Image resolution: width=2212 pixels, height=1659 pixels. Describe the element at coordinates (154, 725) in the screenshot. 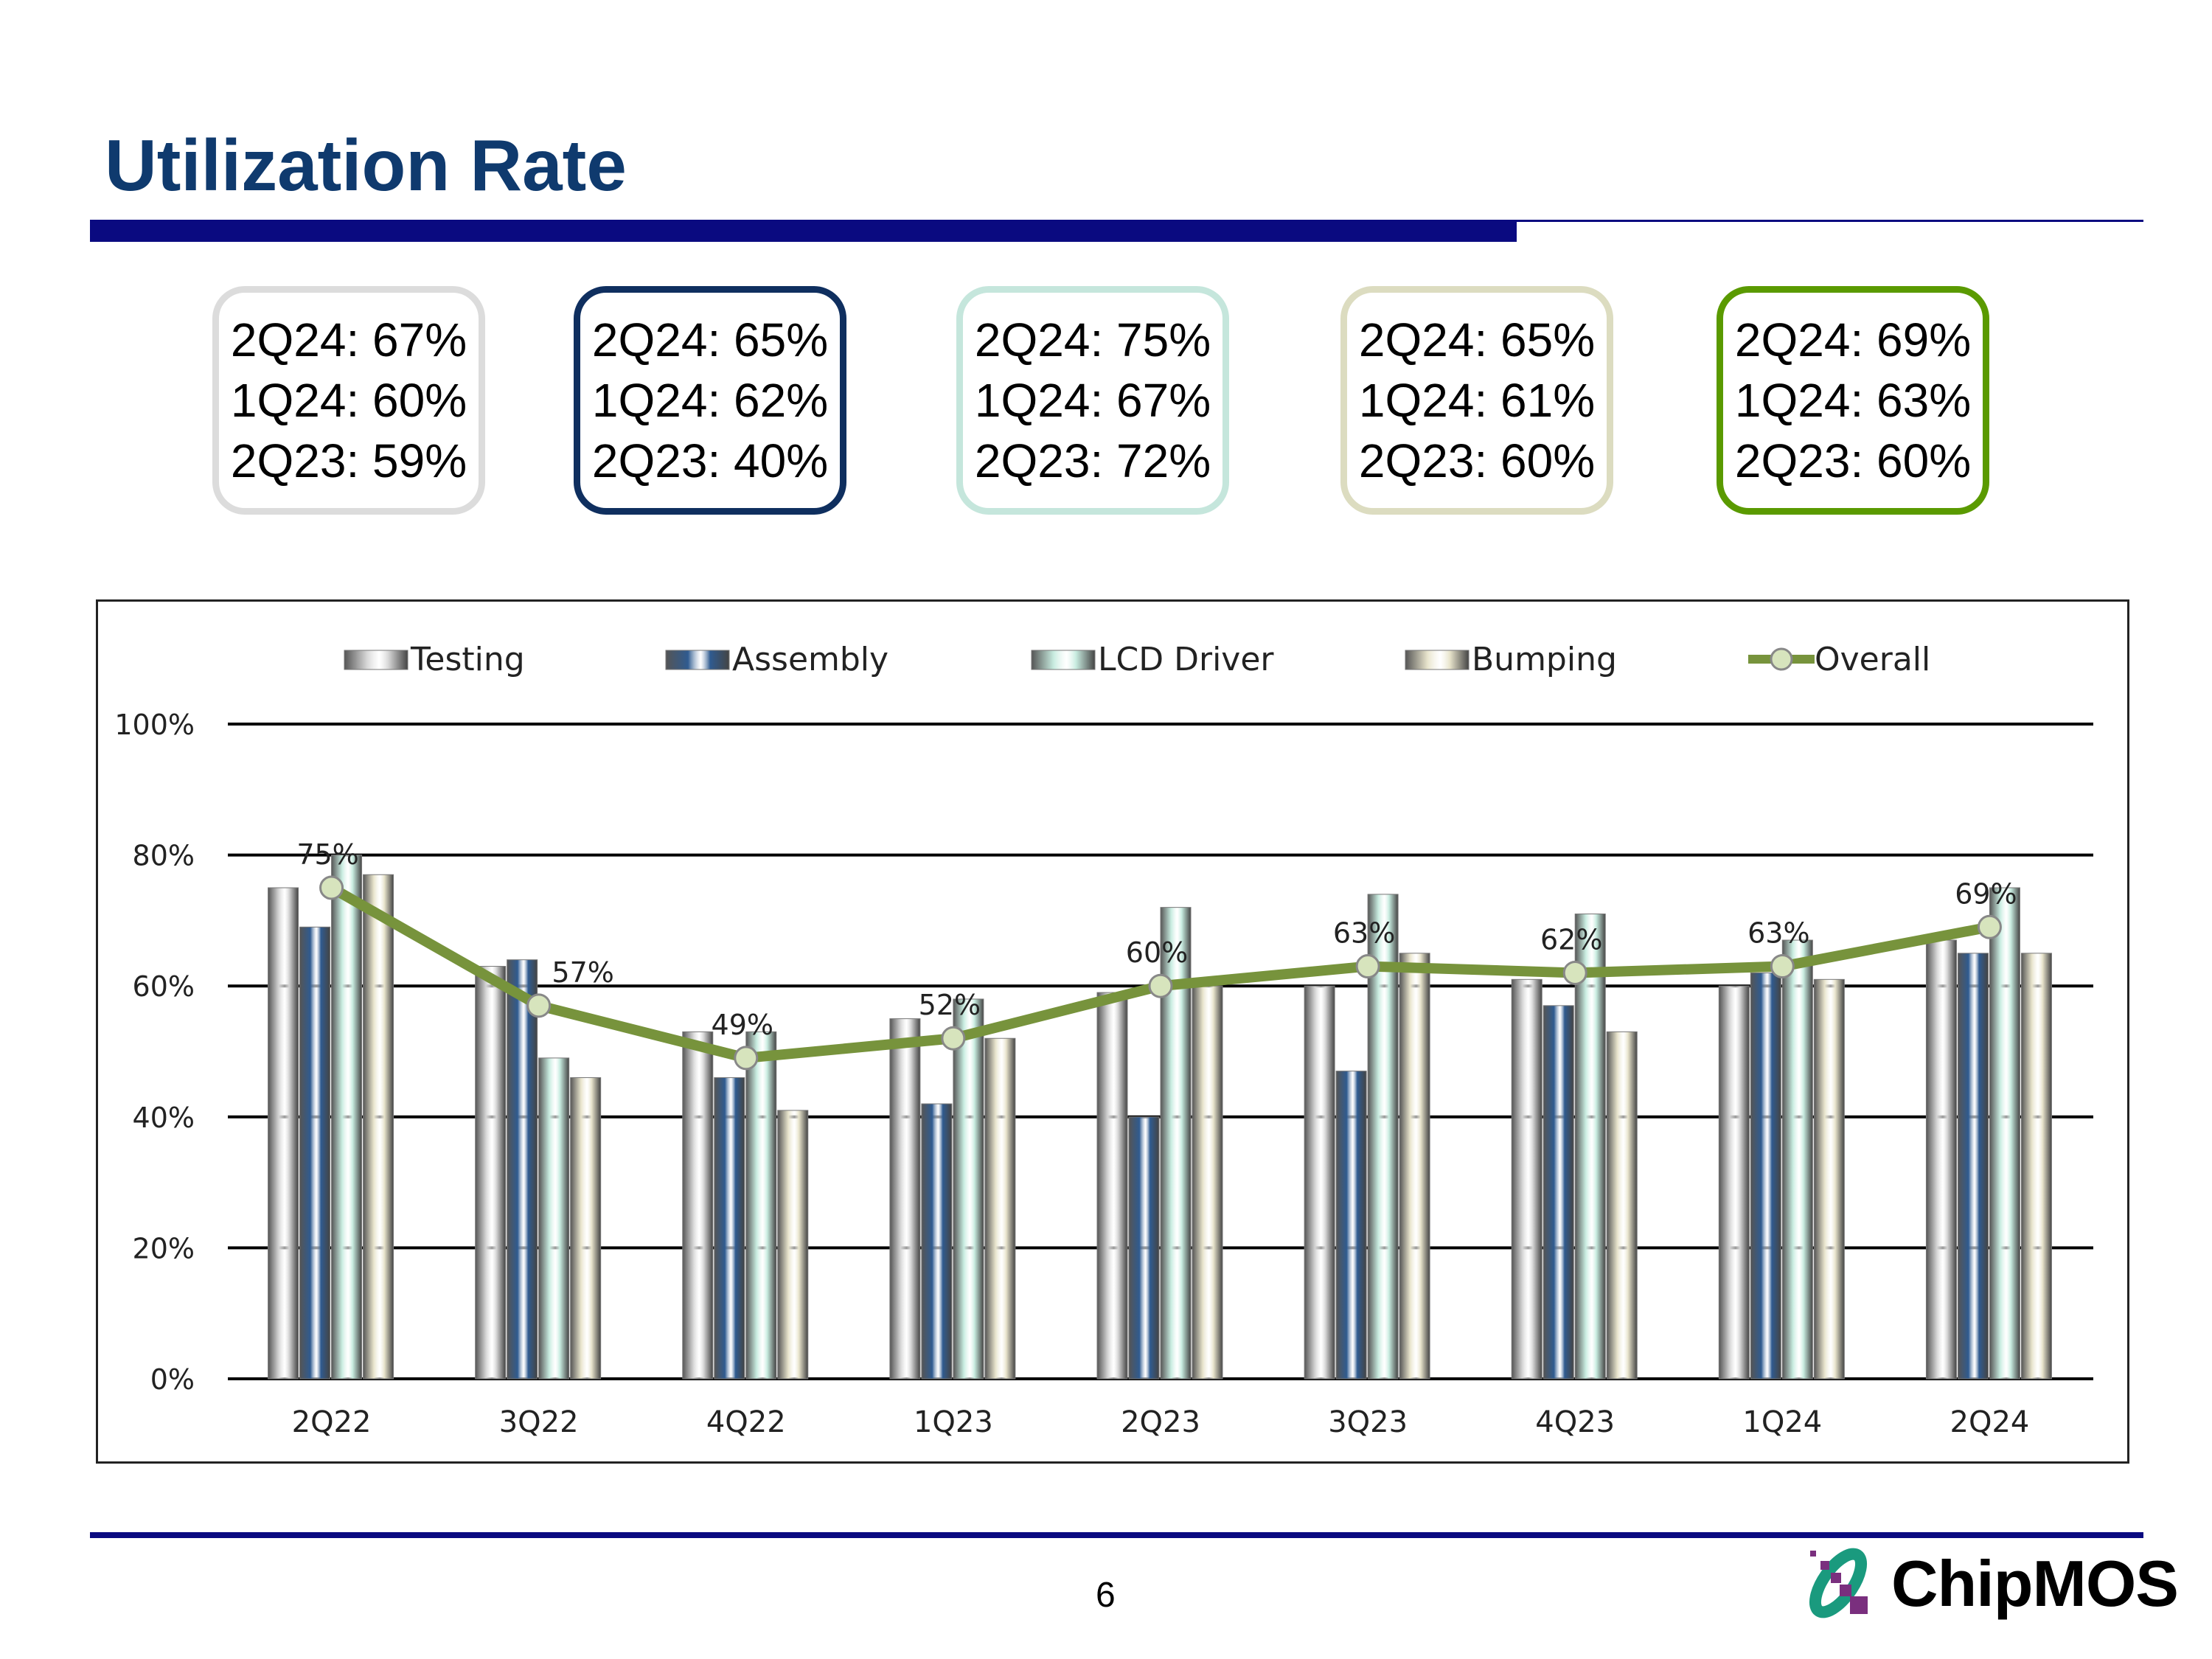

I see `y-tick-label: 100%` at that location.